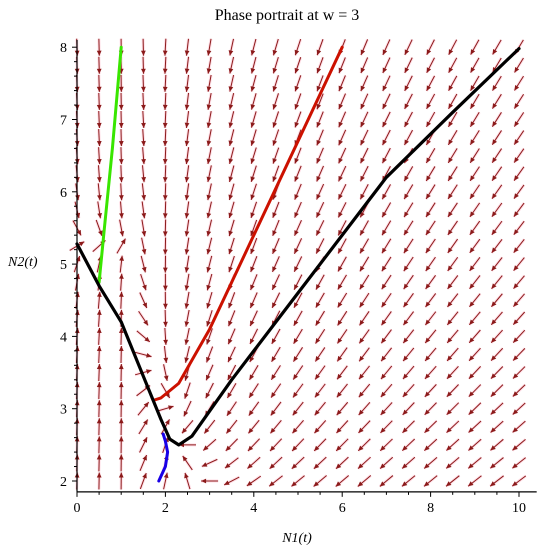 Image resolution: width=550 pixels, height=552 pixels. What do you see at coordinates (77, 508) in the screenshot?
I see `x-tick-label: 0` at bounding box center [77, 508].